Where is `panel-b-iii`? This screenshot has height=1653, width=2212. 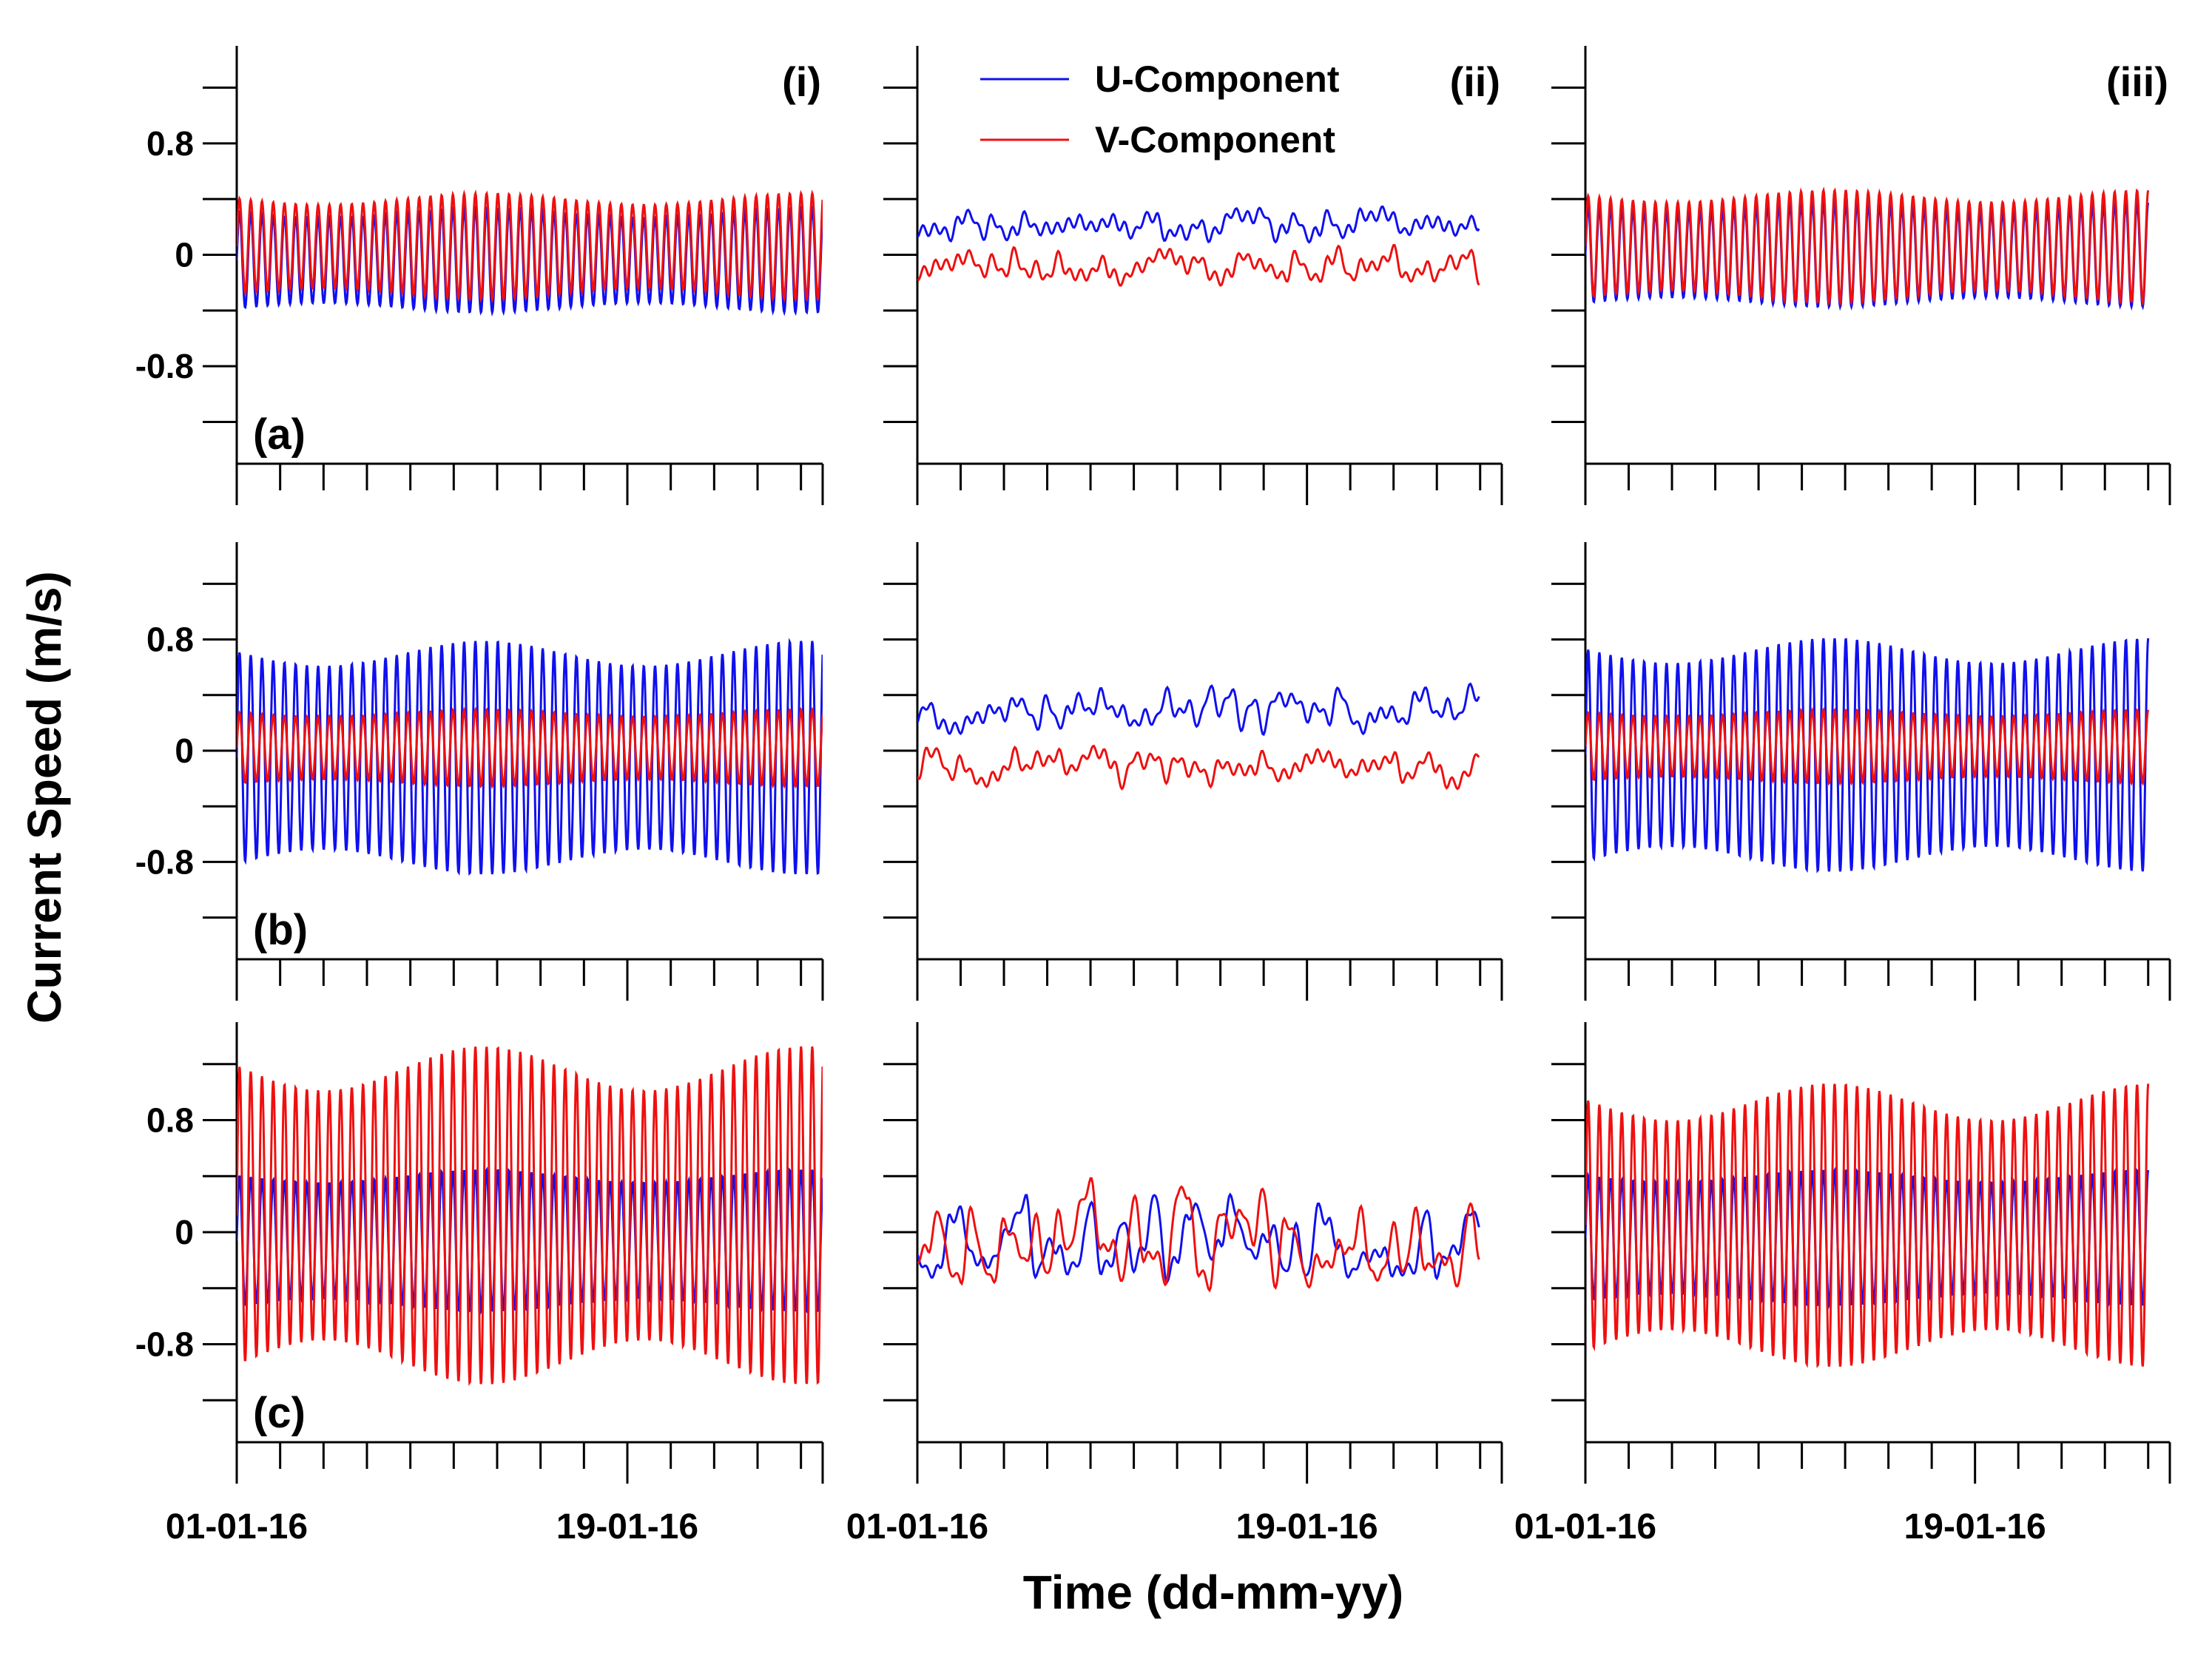 panel-b-iii is located at coordinates (1861, 771).